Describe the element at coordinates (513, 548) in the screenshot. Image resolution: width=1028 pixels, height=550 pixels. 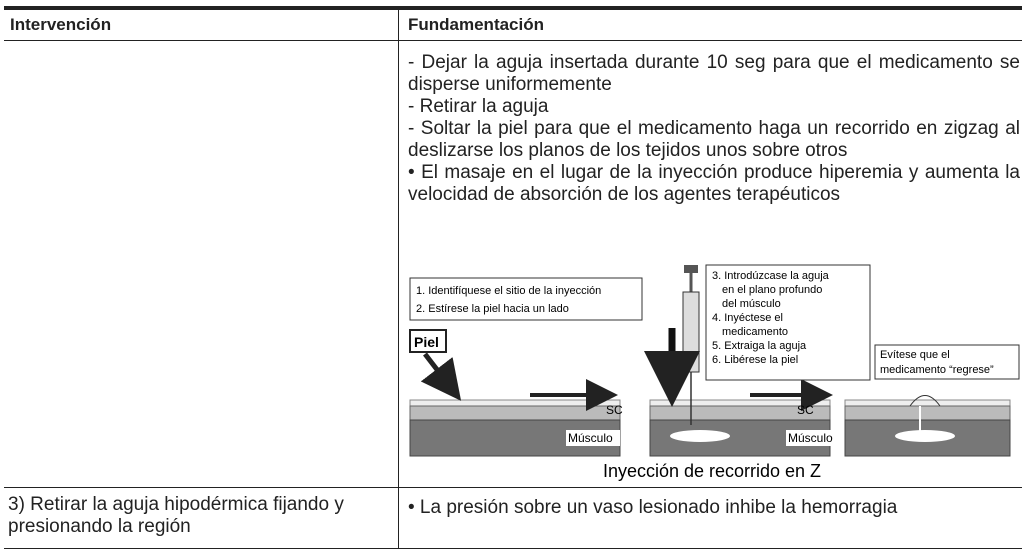
I see `bottom-rule` at that location.